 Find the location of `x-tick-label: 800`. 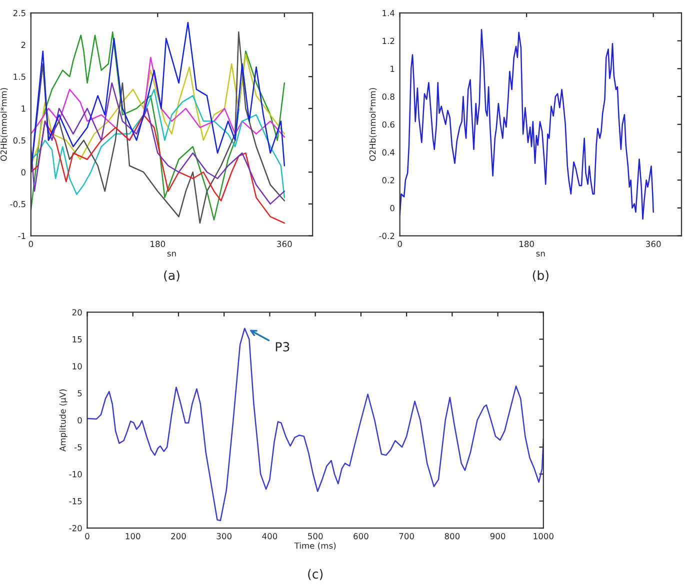

x-tick-label: 800 is located at coordinates (452, 536).